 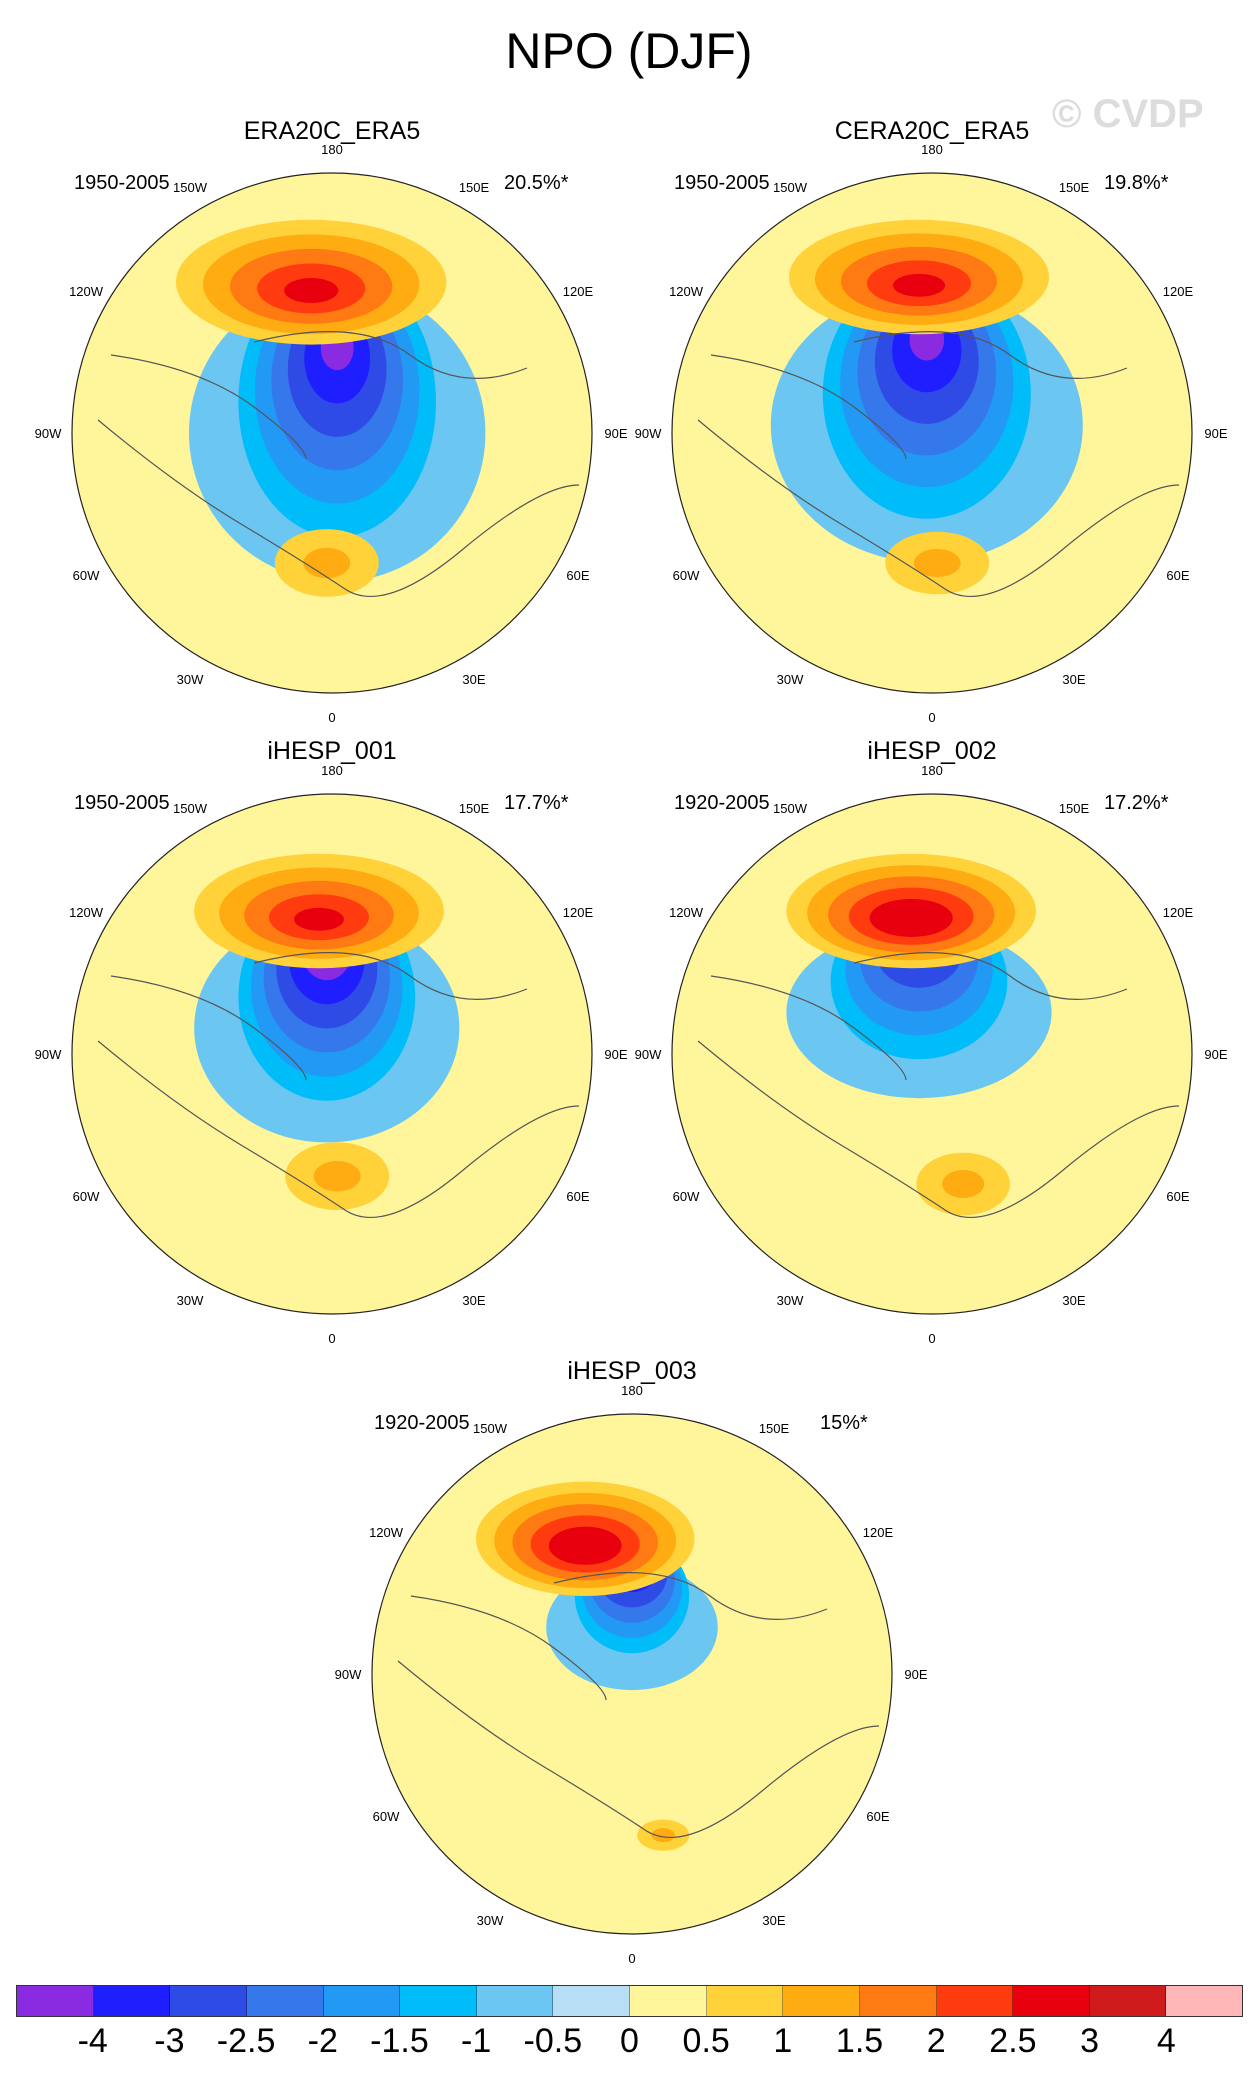 What do you see at coordinates (722, 803) in the screenshot?
I see `panel-period-4: 1920-2005` at bounding box center [722, 803].